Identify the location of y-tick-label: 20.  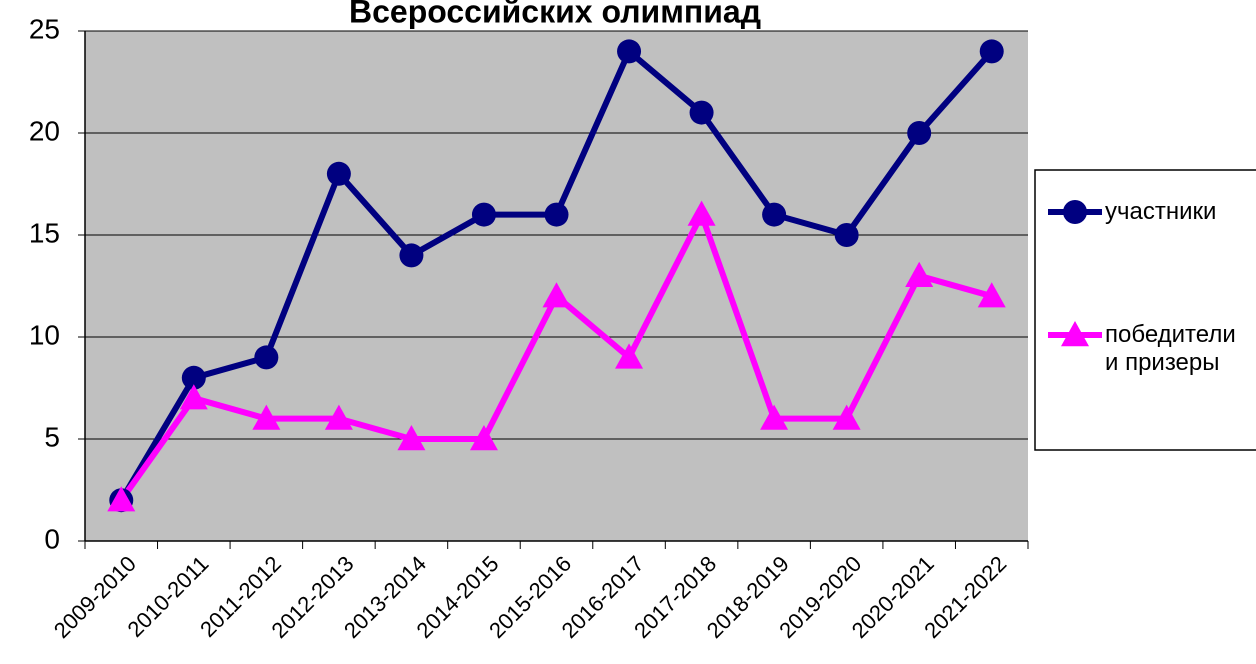
(44, 130).